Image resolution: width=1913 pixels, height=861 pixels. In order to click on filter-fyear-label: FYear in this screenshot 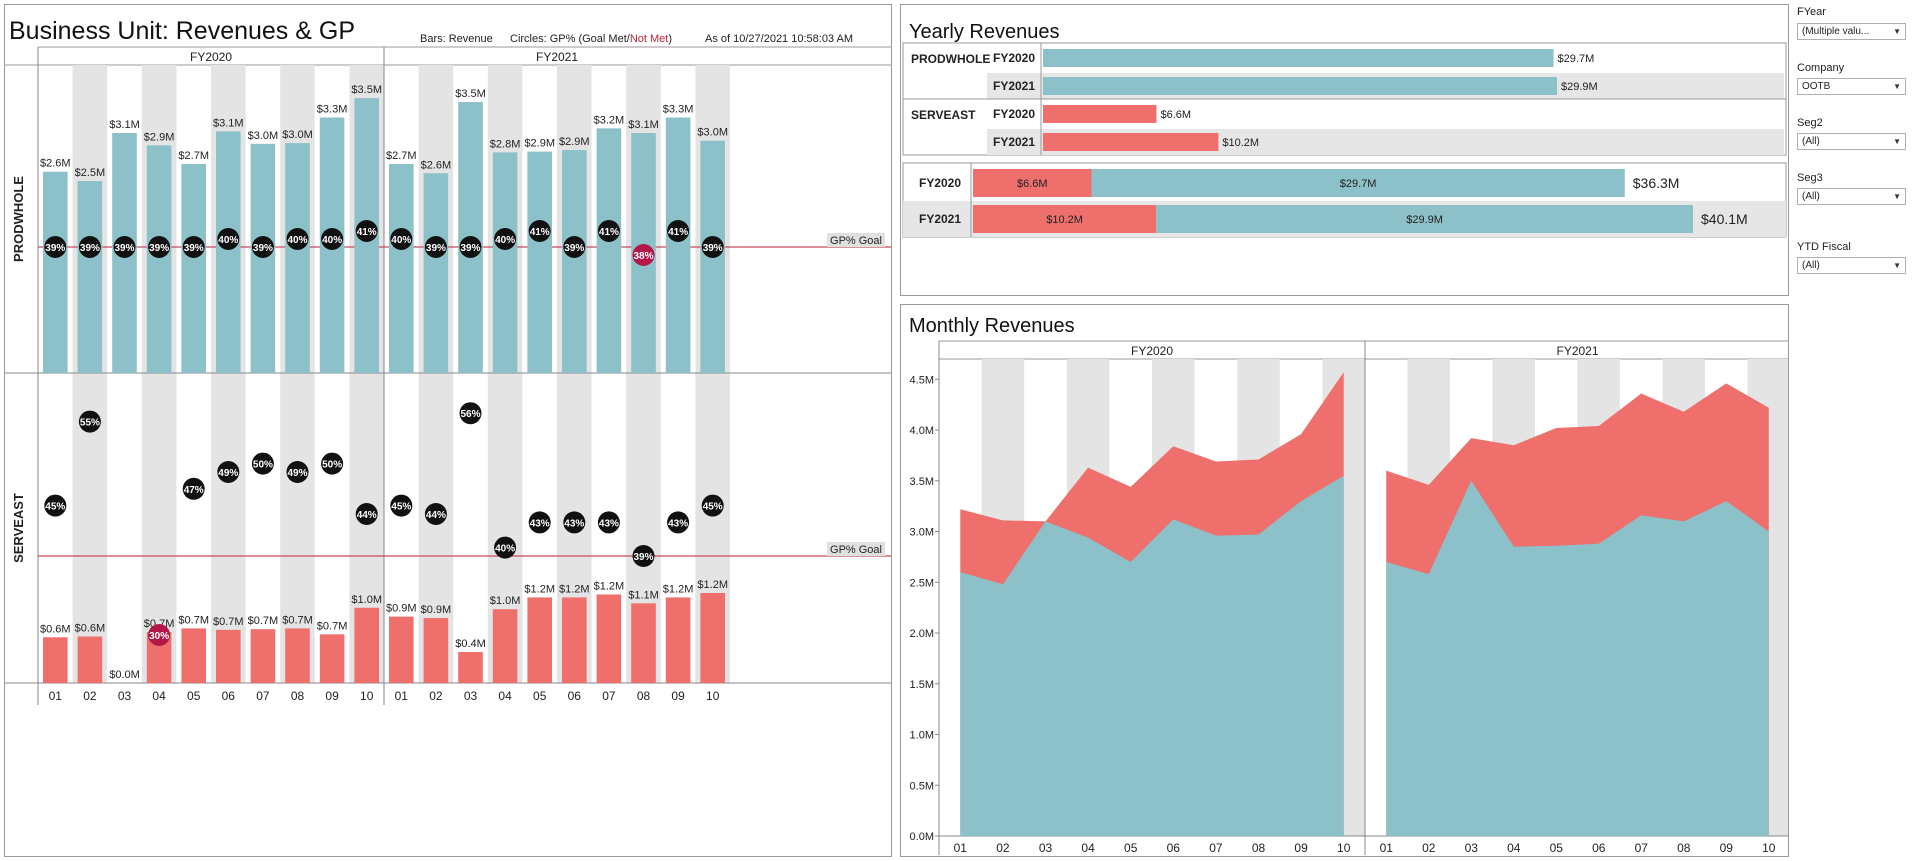, I will do `click(1811, 12)`.